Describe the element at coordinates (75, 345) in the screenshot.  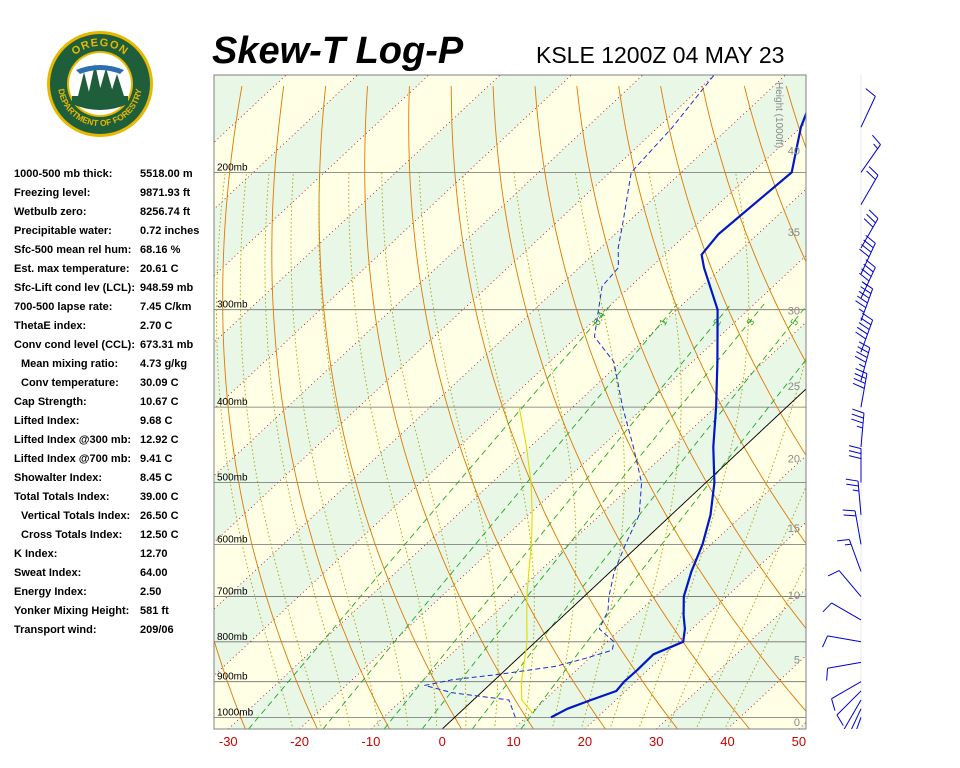
I see `index-label: Conv cond level (CCL):` at that location.